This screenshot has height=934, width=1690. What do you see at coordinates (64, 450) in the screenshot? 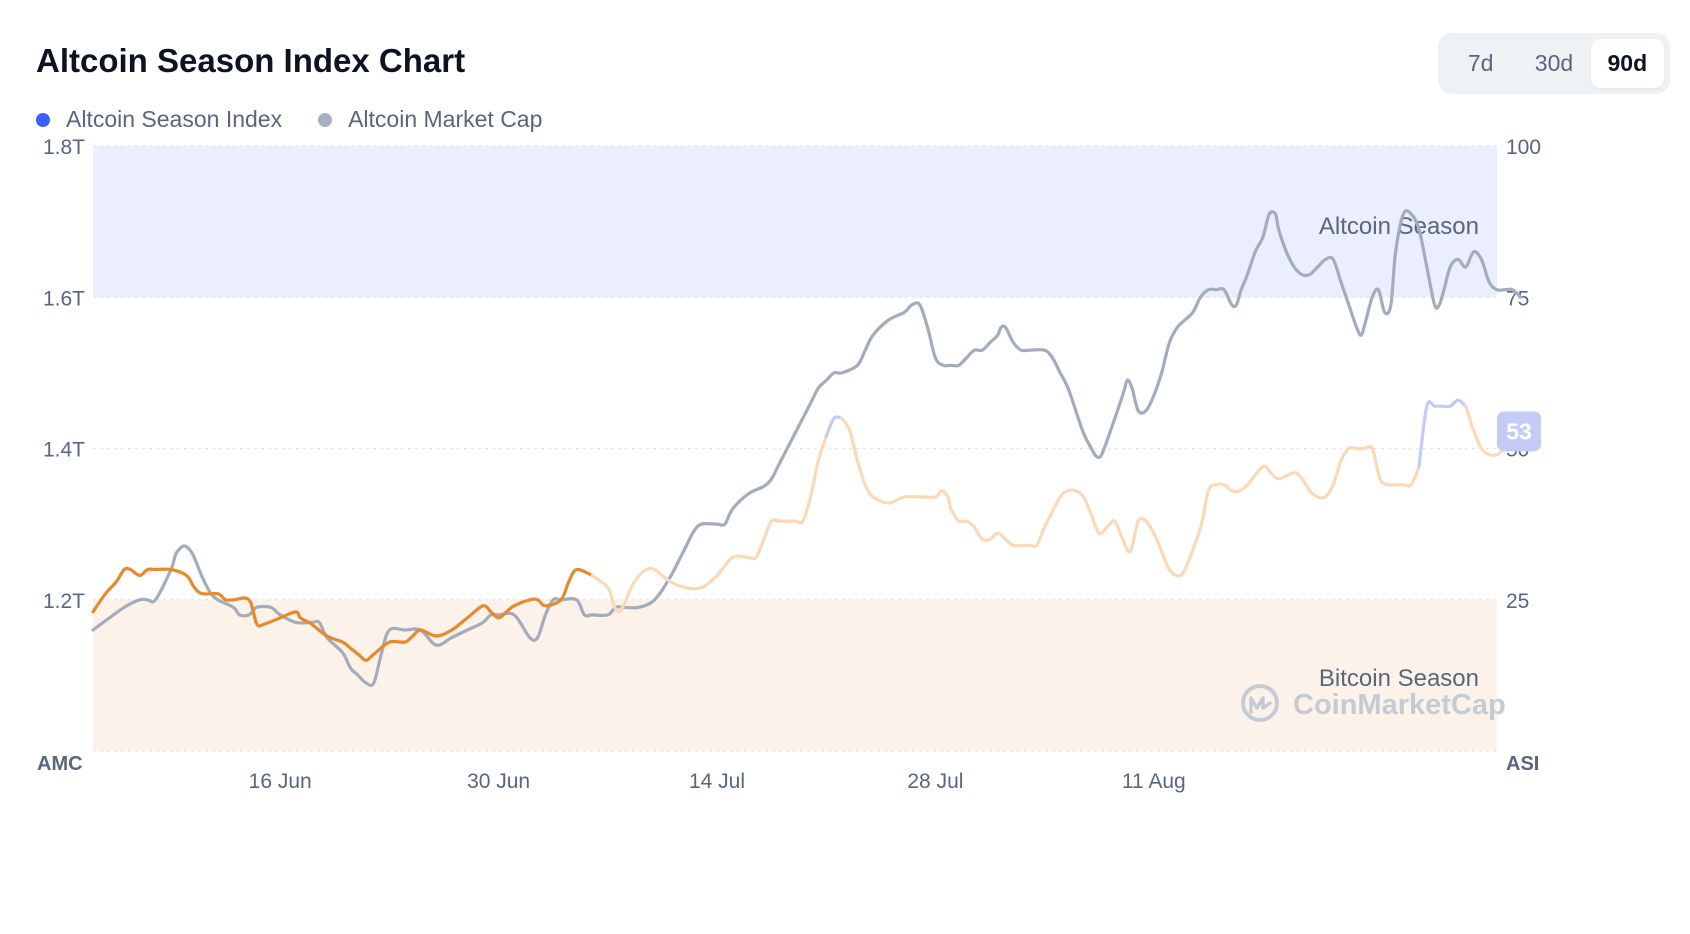
I see `left-tick-label: 1.4T` at bounding box center [64, 450].